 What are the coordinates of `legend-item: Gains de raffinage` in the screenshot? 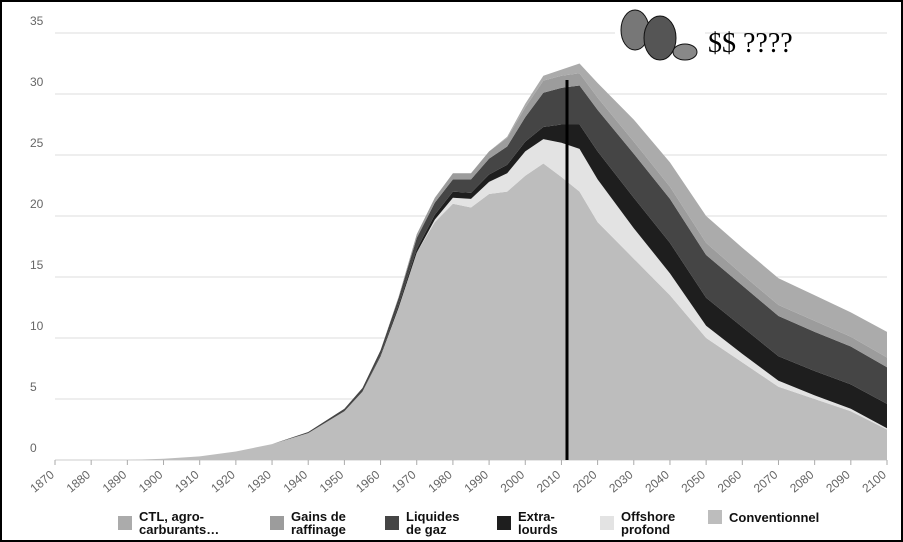 It's located at (308, 523).